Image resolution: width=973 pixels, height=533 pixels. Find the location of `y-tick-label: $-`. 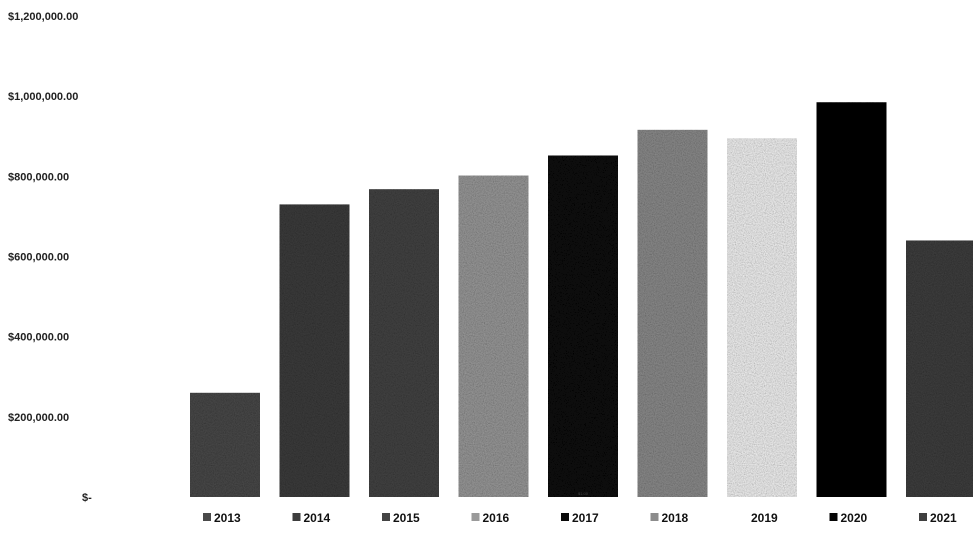

y-tick-label: $- is located at coordinates (87, 498).